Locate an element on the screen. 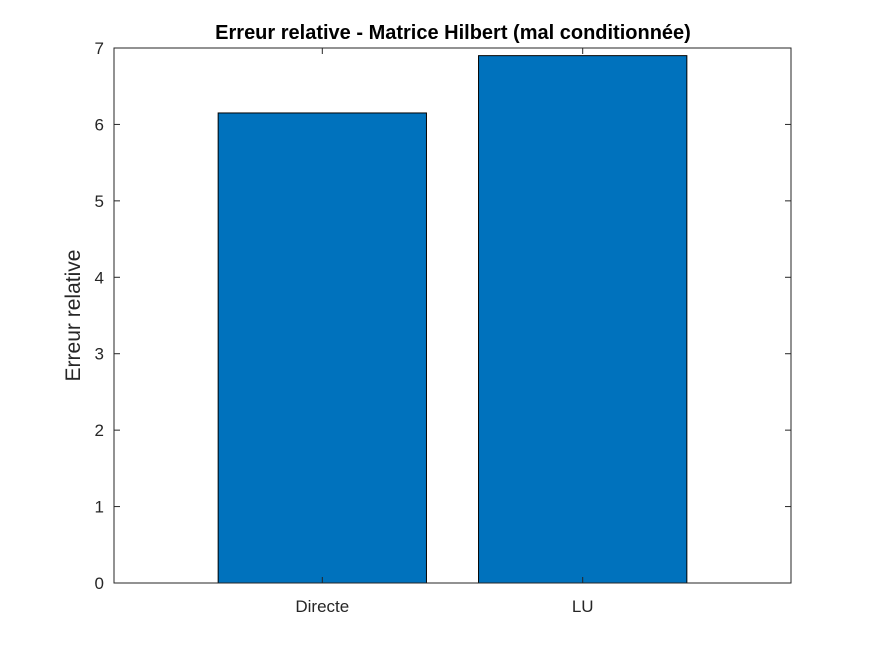  y-tick-label: 5 is located at coordinates (99, 201).